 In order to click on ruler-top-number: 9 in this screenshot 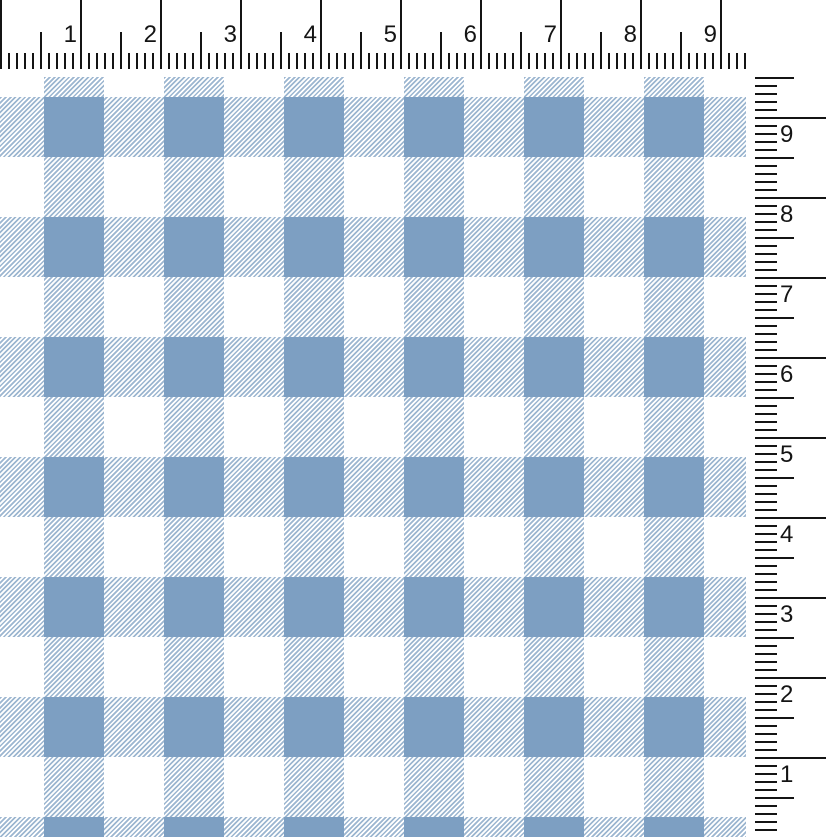, I will do `click(710, 34)`.